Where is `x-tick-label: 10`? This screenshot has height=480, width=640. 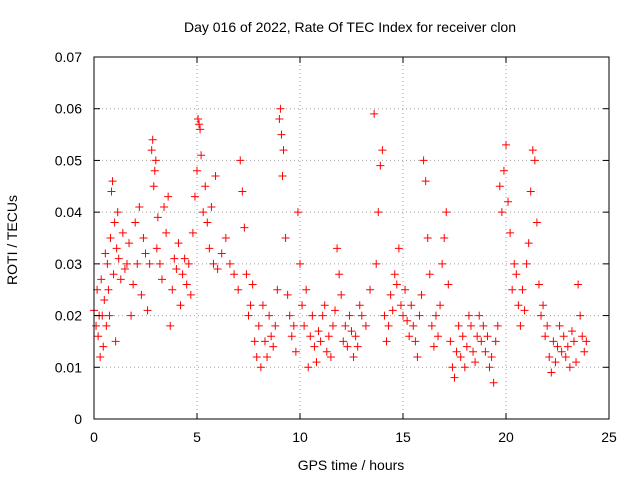
x-tick-label: 10 is located at coordinates (300, 437).